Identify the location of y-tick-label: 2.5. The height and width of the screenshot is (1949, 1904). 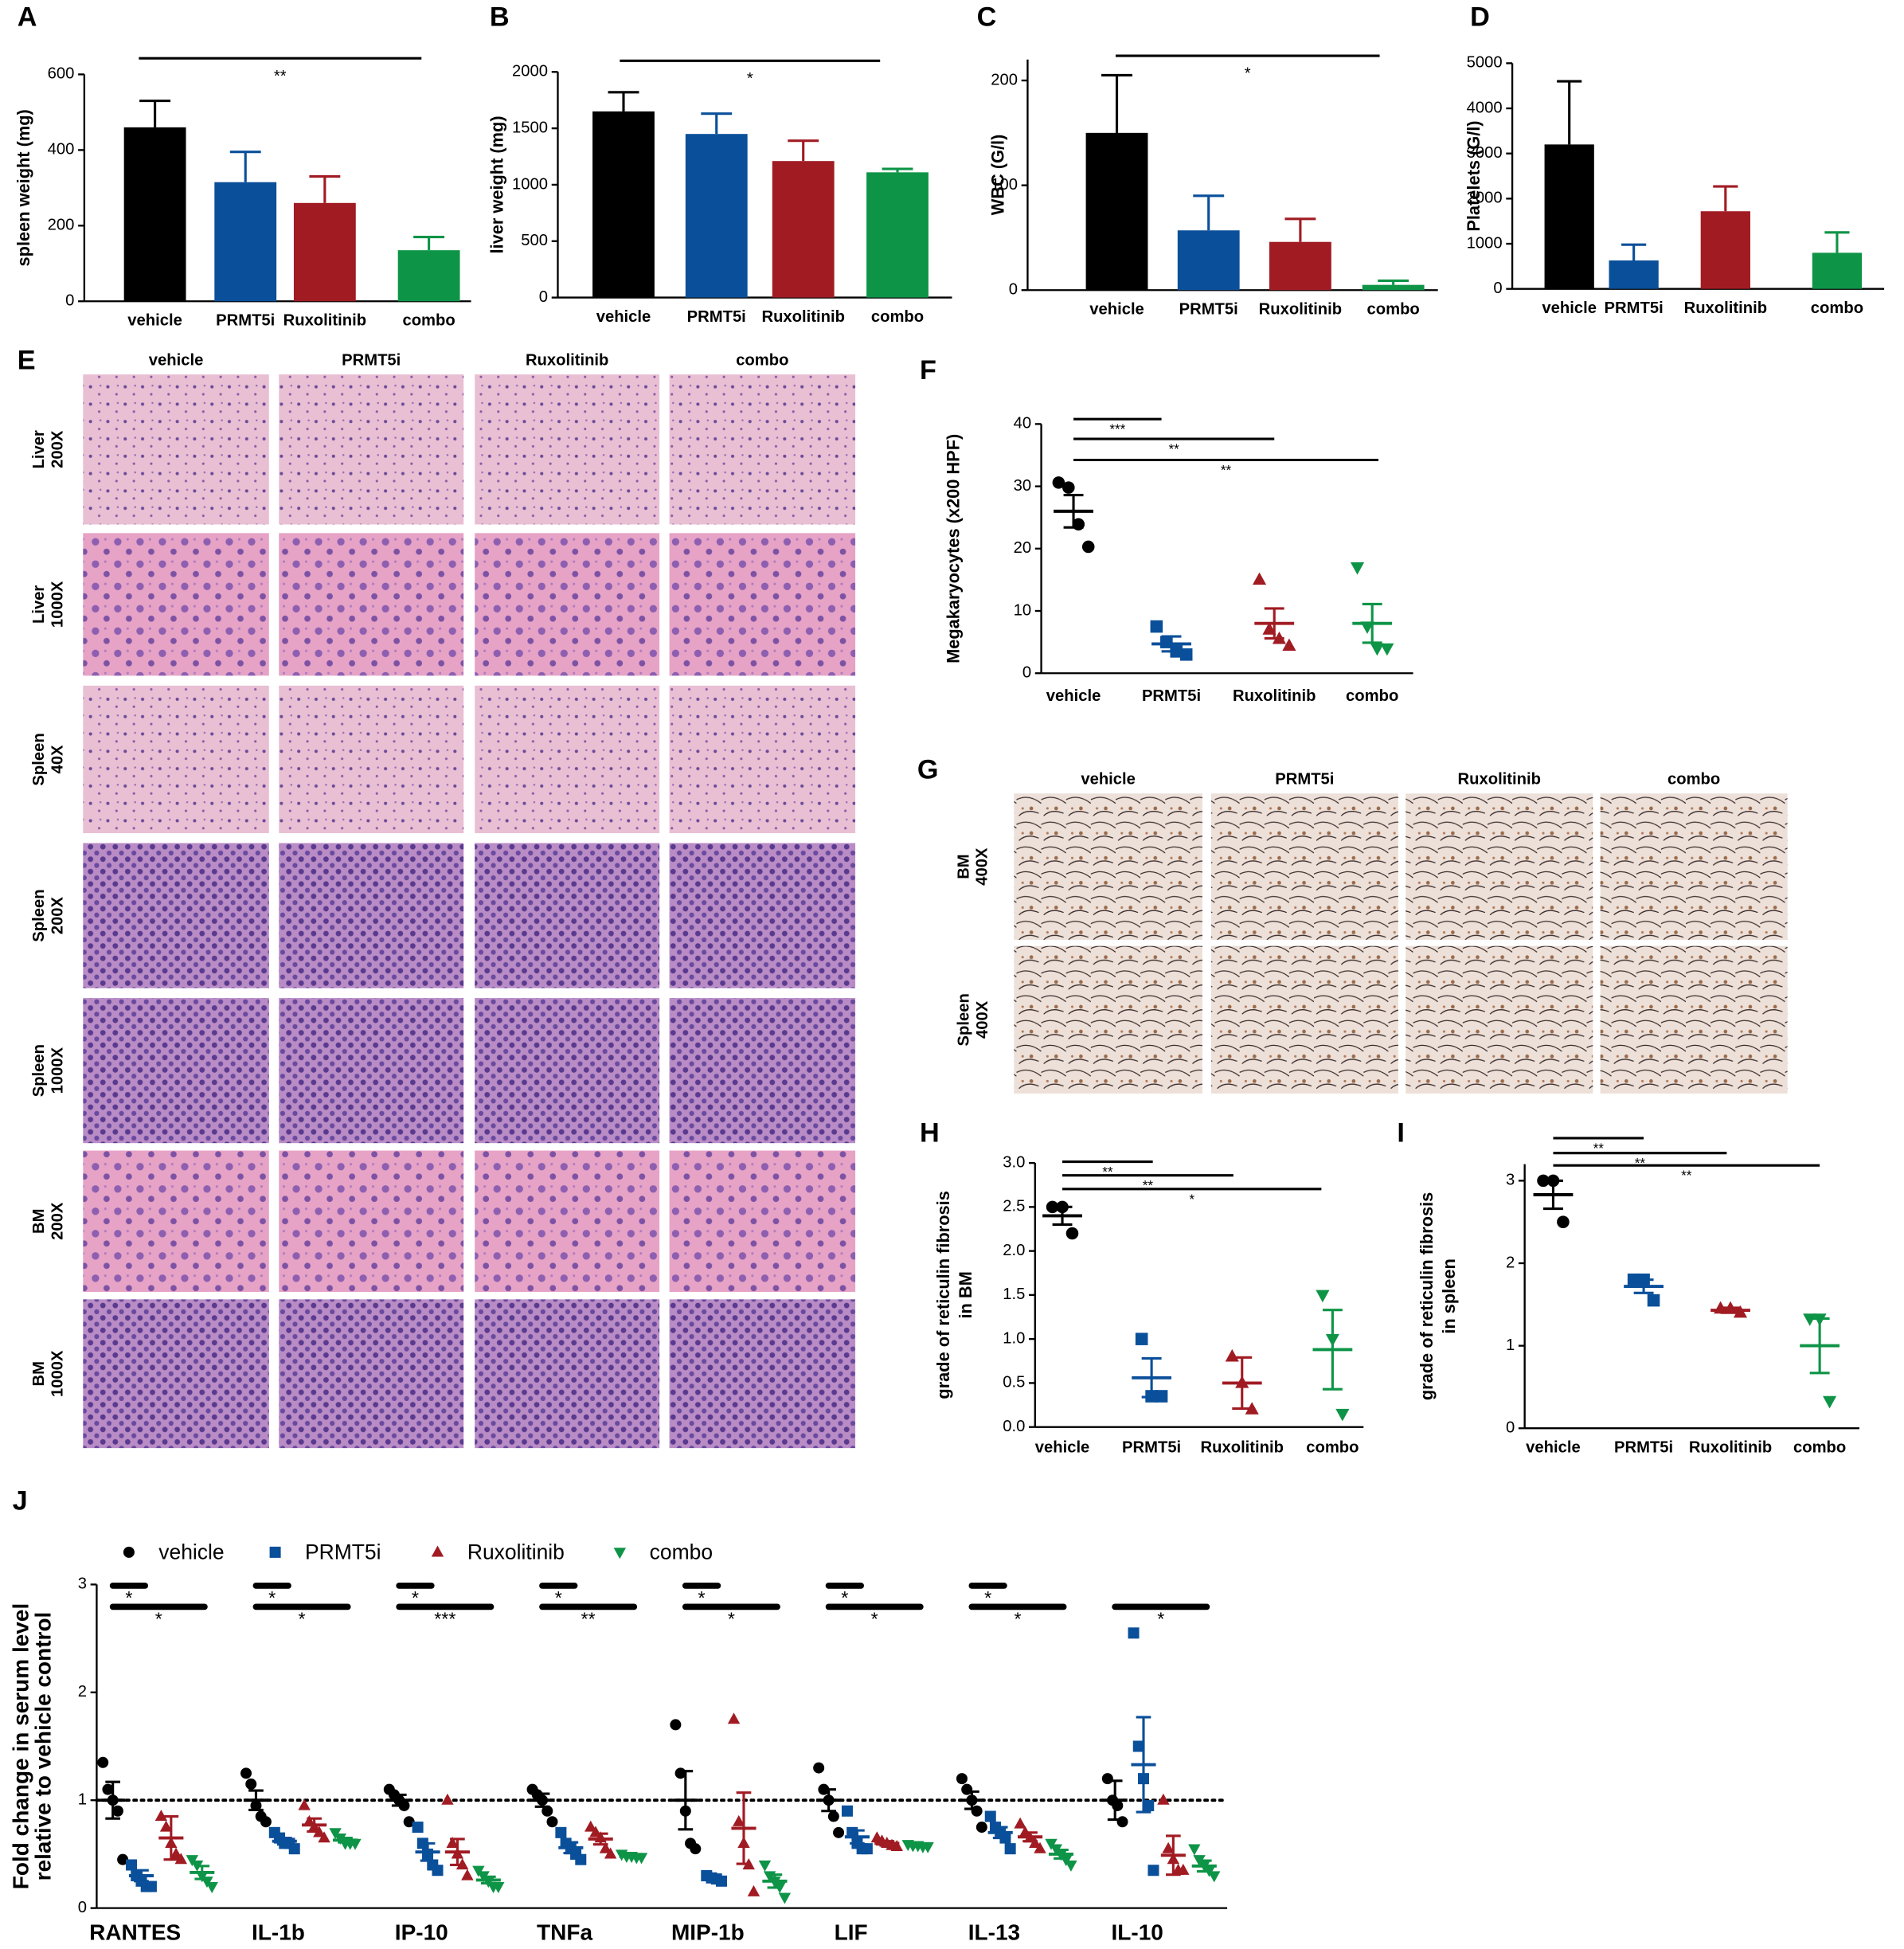
(1014, 1206).